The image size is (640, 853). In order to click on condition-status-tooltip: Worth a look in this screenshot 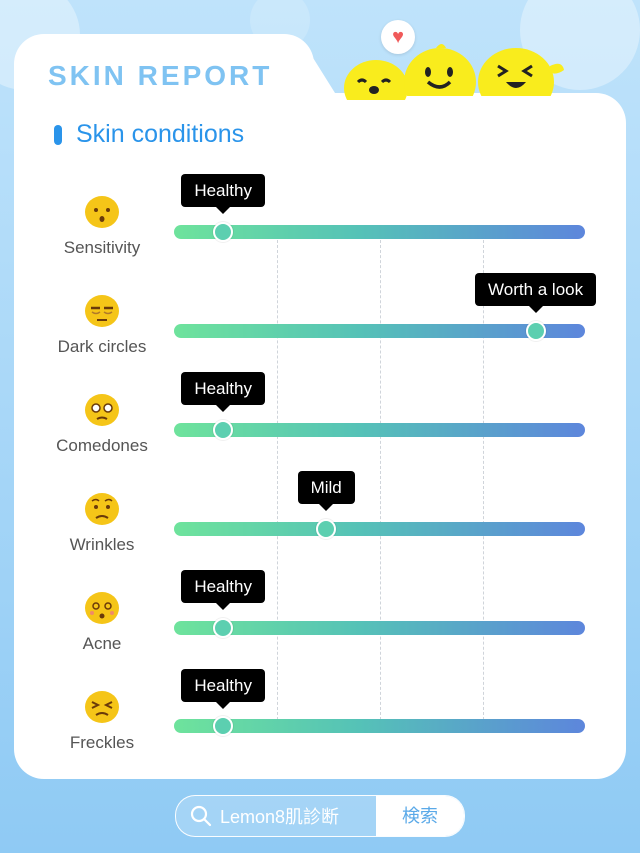, I will do `click(536, 293)`.